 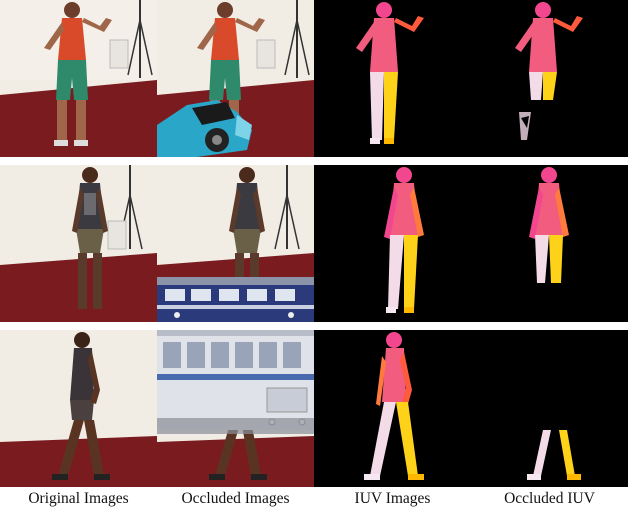 I want to click on row3-occluded-iuv, so click(x=549, y=408).